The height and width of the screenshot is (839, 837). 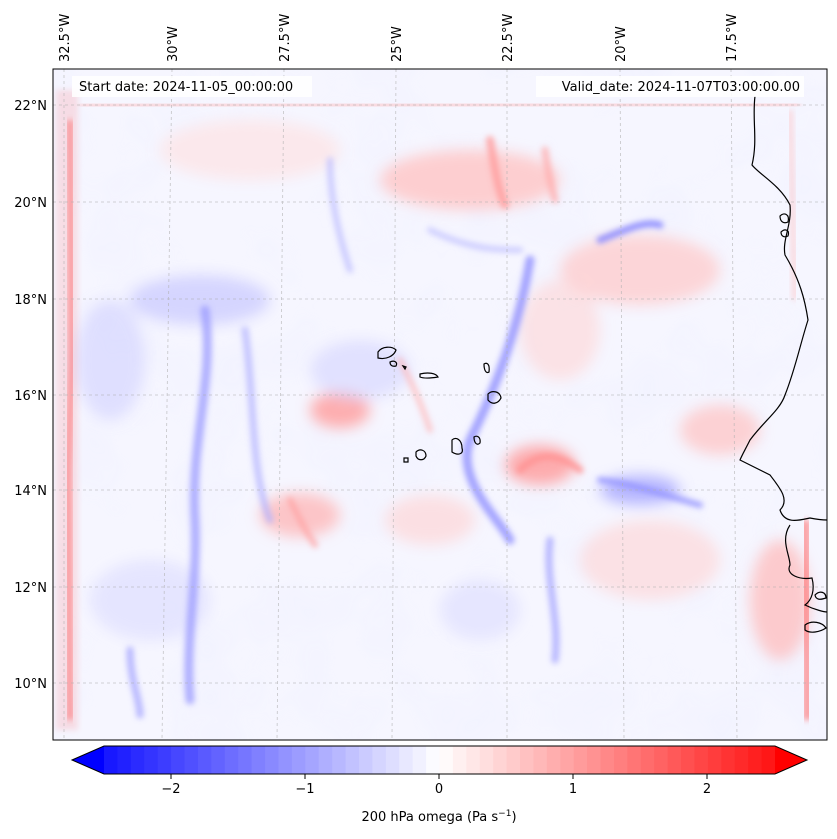 What do you see at coordinates (30, 203) in the screenshot?
I see `lat-tick-label: 20°N` at bounding box center [30, 203].